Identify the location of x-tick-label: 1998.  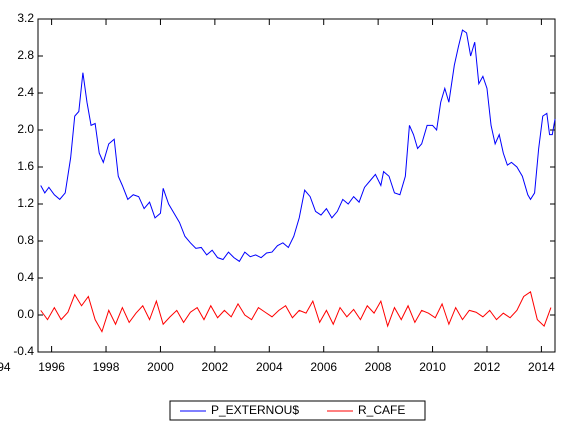
(106, 367).